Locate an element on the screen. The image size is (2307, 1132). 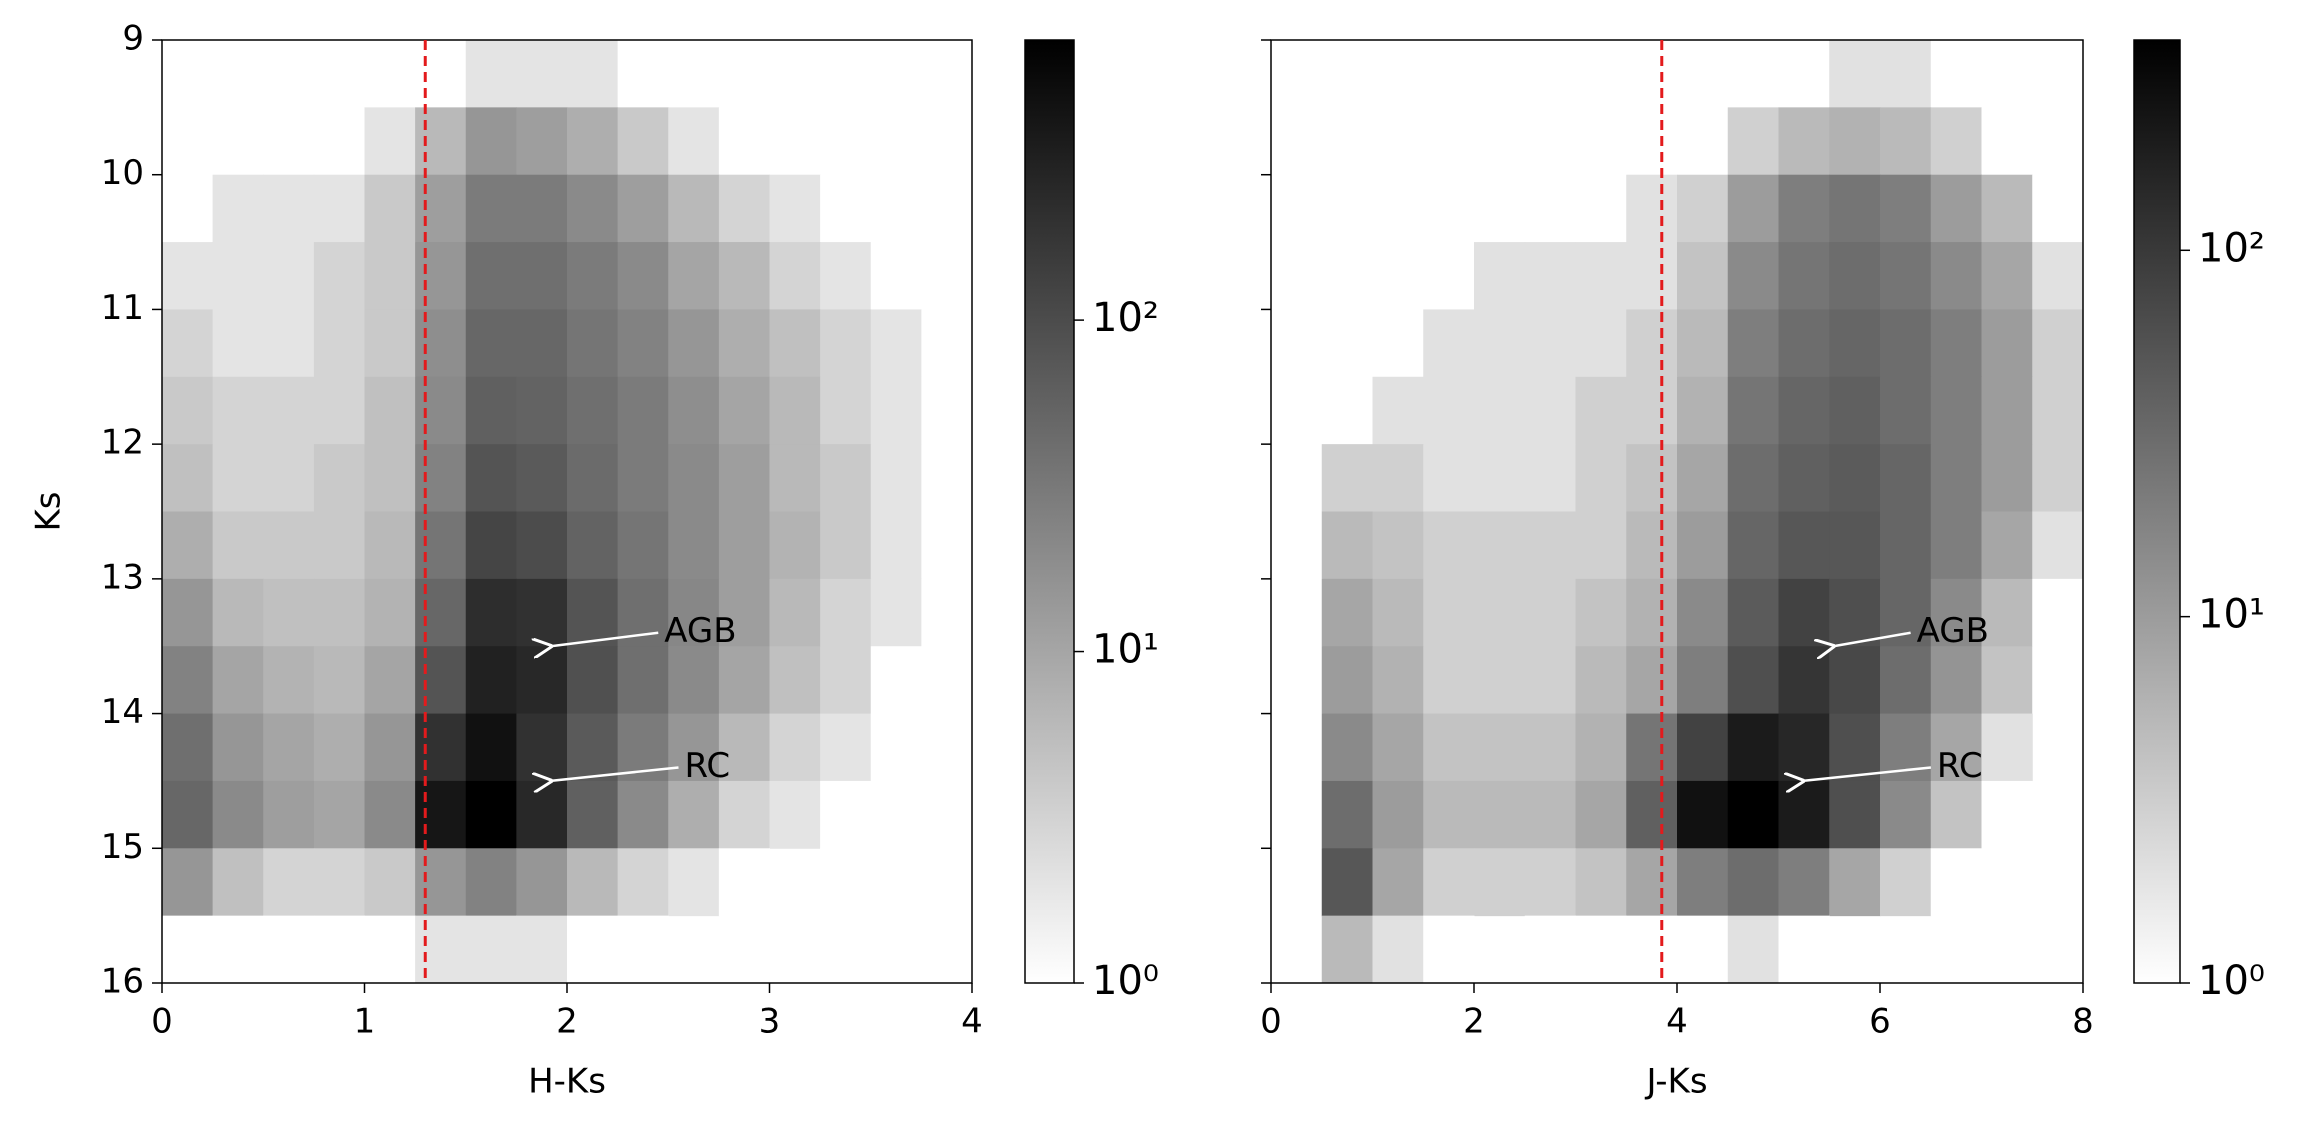
x-tick-label: 4 is located at coordinates (972, 1022).